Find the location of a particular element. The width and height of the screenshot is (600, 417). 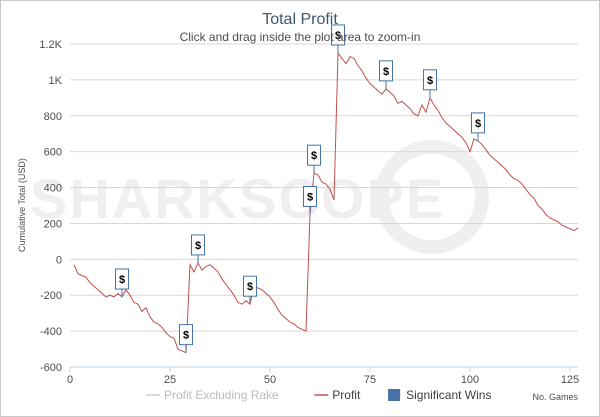

y-tick-label: 600 is located at coordinates (53, 153).